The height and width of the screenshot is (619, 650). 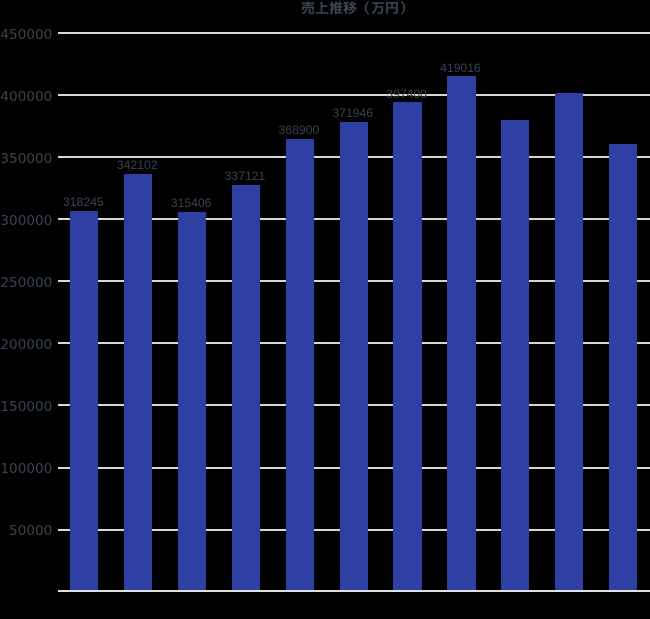 What do you see at coordinates (137, 165) in the screenshot?
I see `bar-value-label: 342102` at bounding box center [137, 165].